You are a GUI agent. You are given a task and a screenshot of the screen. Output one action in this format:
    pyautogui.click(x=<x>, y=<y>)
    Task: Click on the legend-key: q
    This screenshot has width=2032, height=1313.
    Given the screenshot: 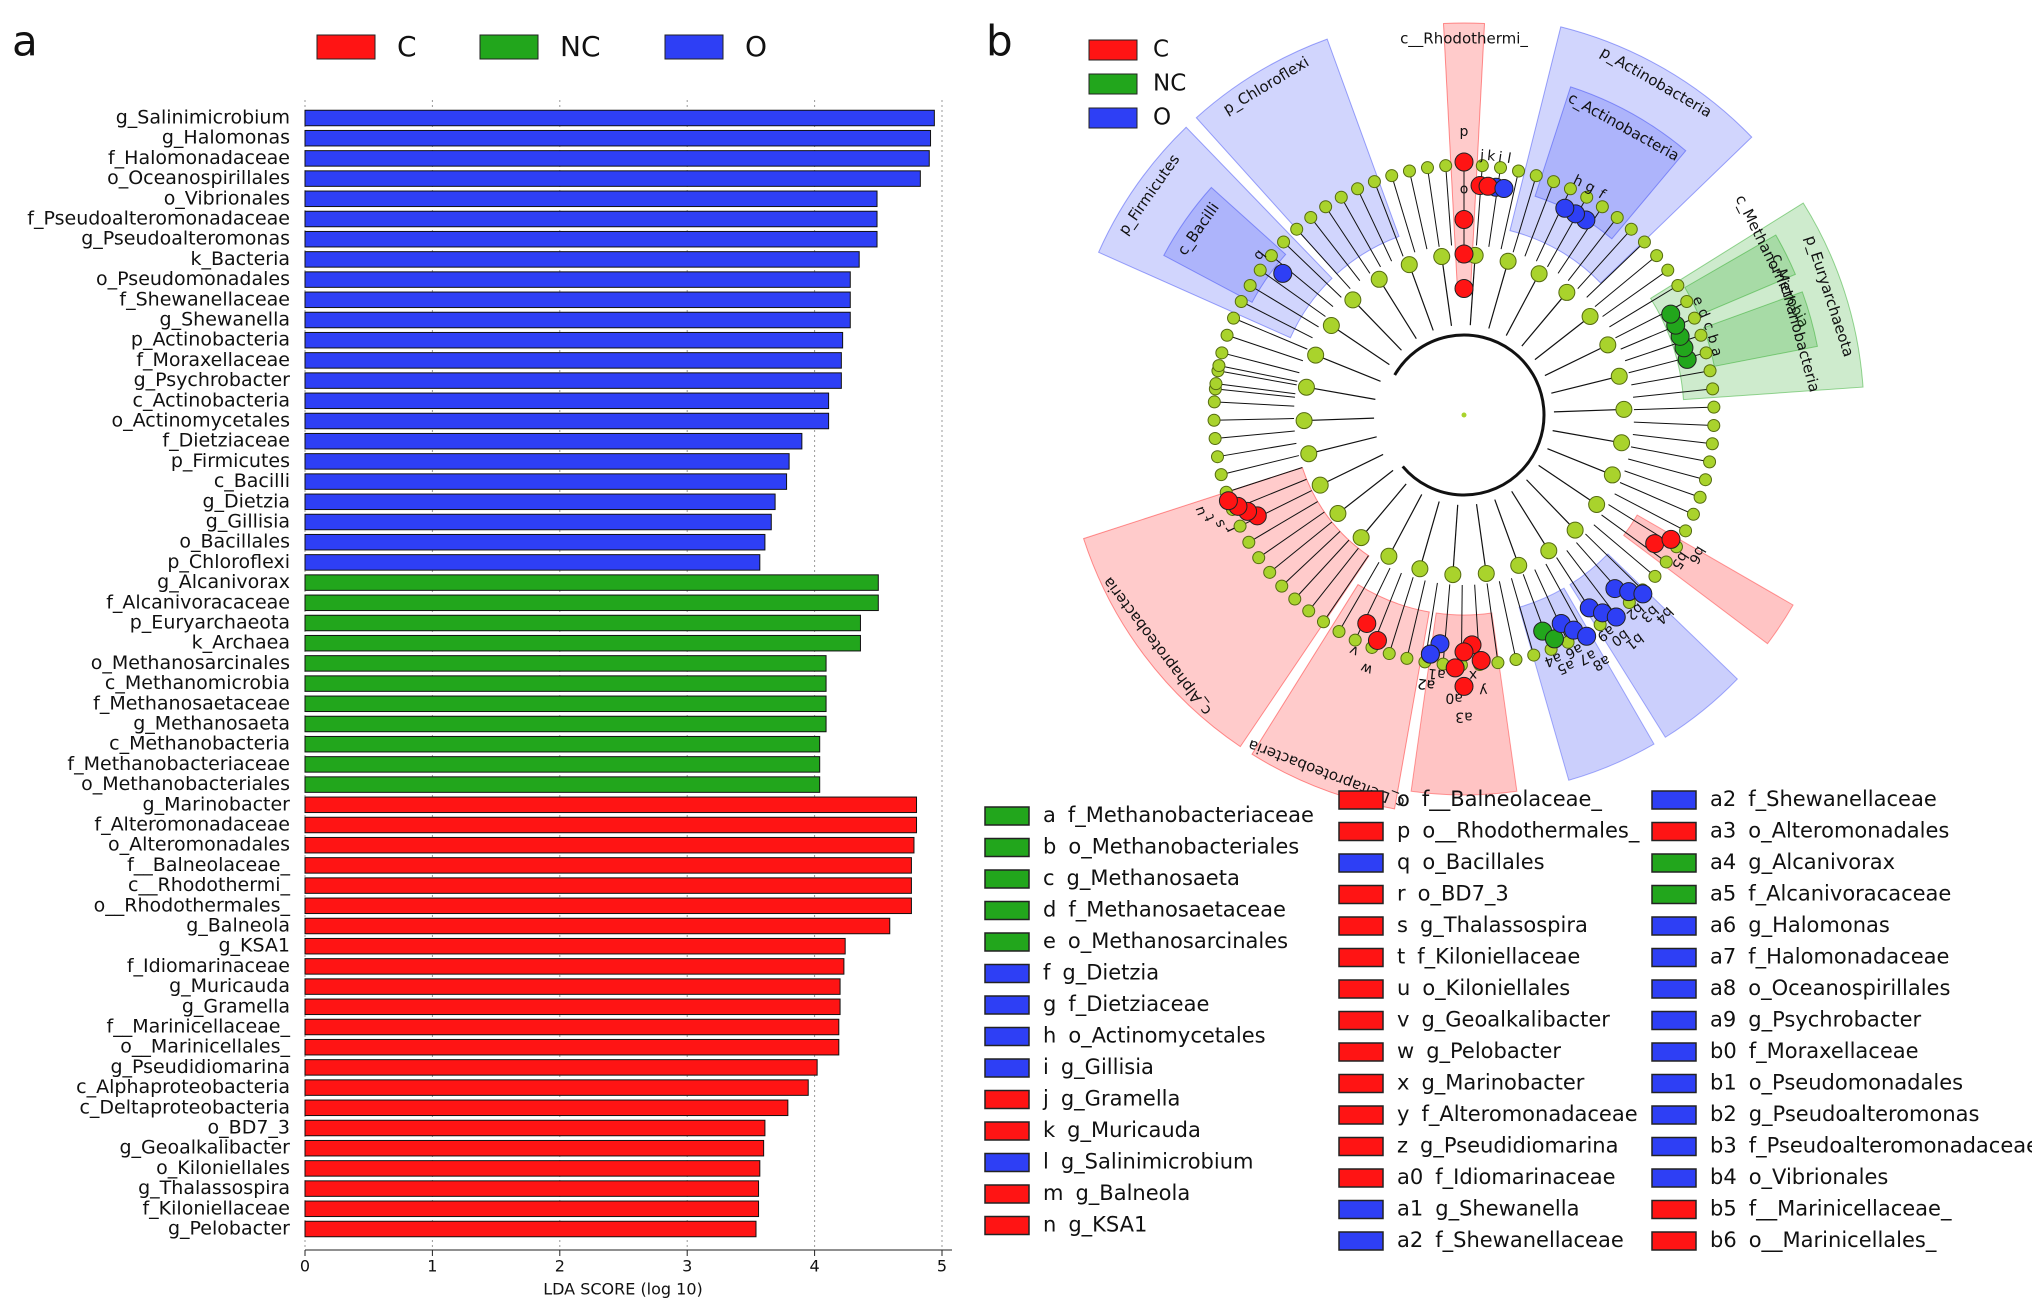 What is the action you would take?
    pyautogui.click(x=1403, y=862)
    